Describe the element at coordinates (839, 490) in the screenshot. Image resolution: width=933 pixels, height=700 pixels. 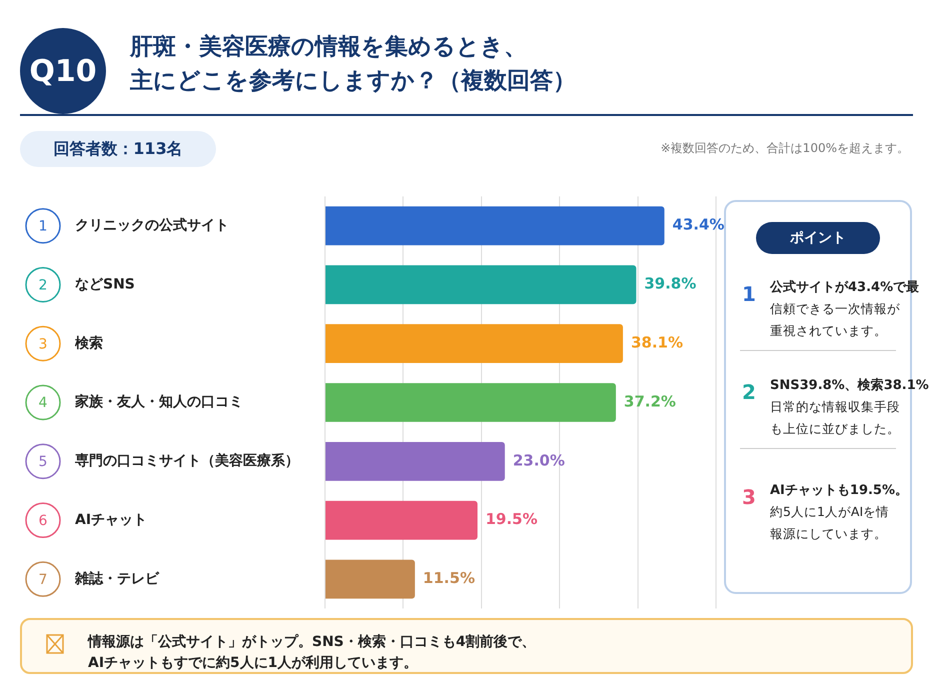
I see `text: AIチャットも19.5%。` at that location.